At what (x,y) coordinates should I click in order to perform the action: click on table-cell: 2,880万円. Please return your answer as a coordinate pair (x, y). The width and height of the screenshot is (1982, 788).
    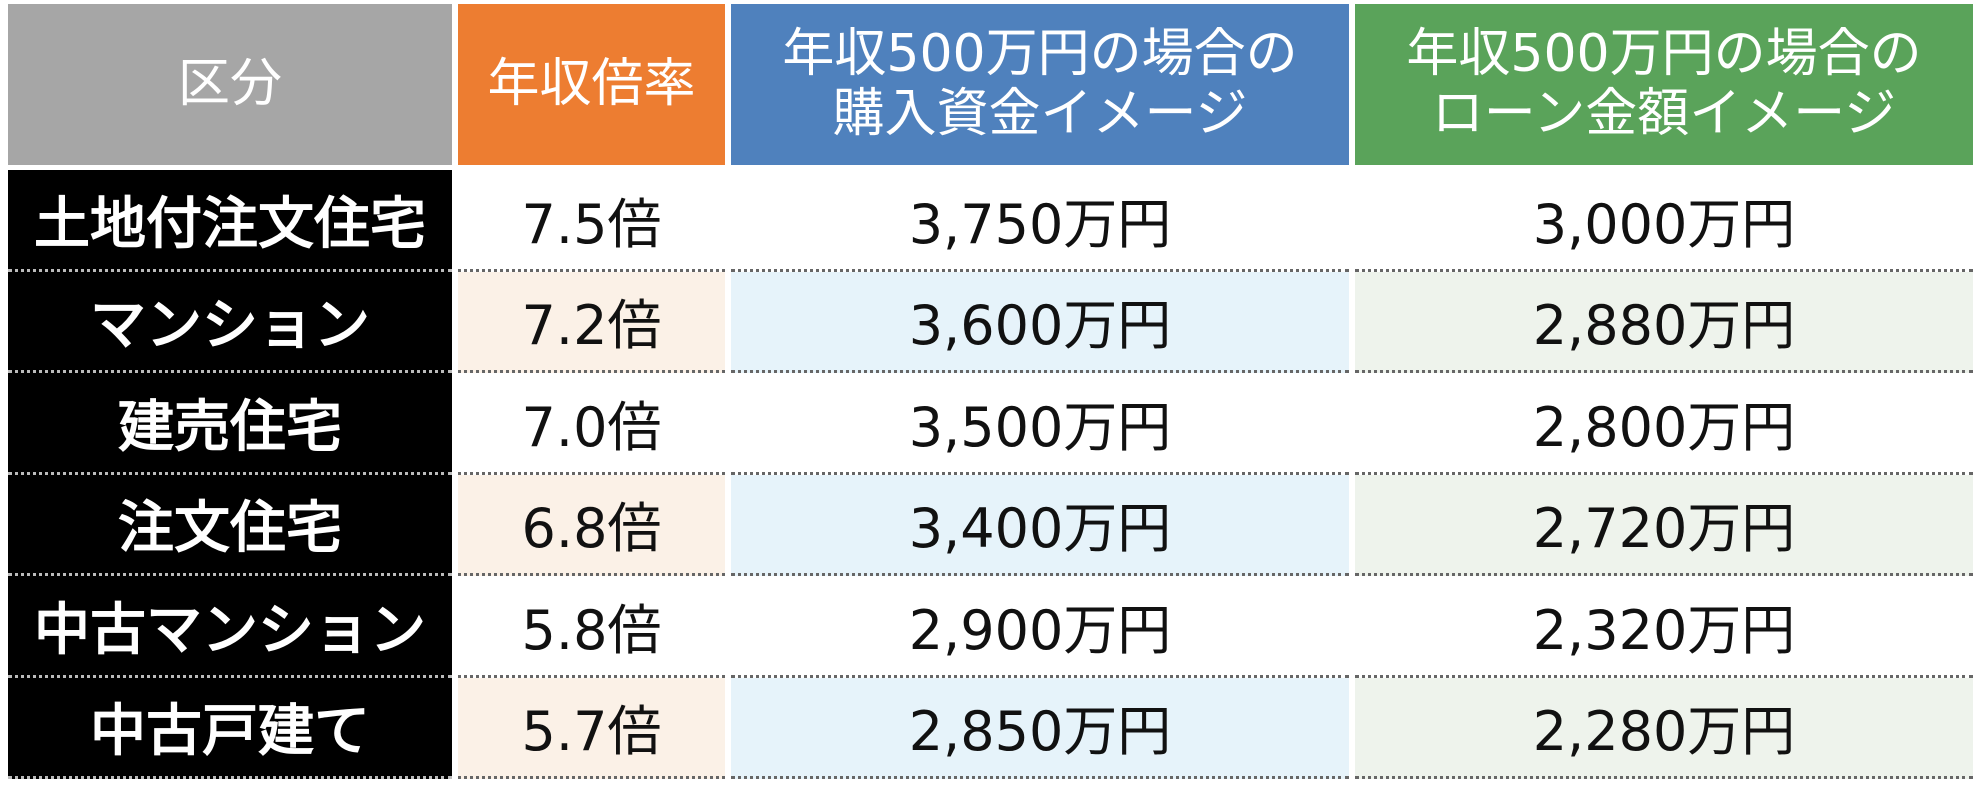
    Looking at the image, I should click on (1664, 322).